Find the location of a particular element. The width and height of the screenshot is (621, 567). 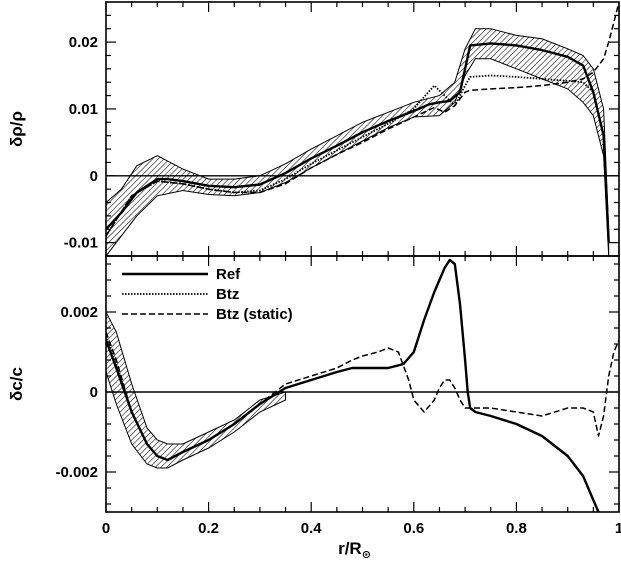

bottom-y-tick-label: 0 is located at coordinates (94, 392).